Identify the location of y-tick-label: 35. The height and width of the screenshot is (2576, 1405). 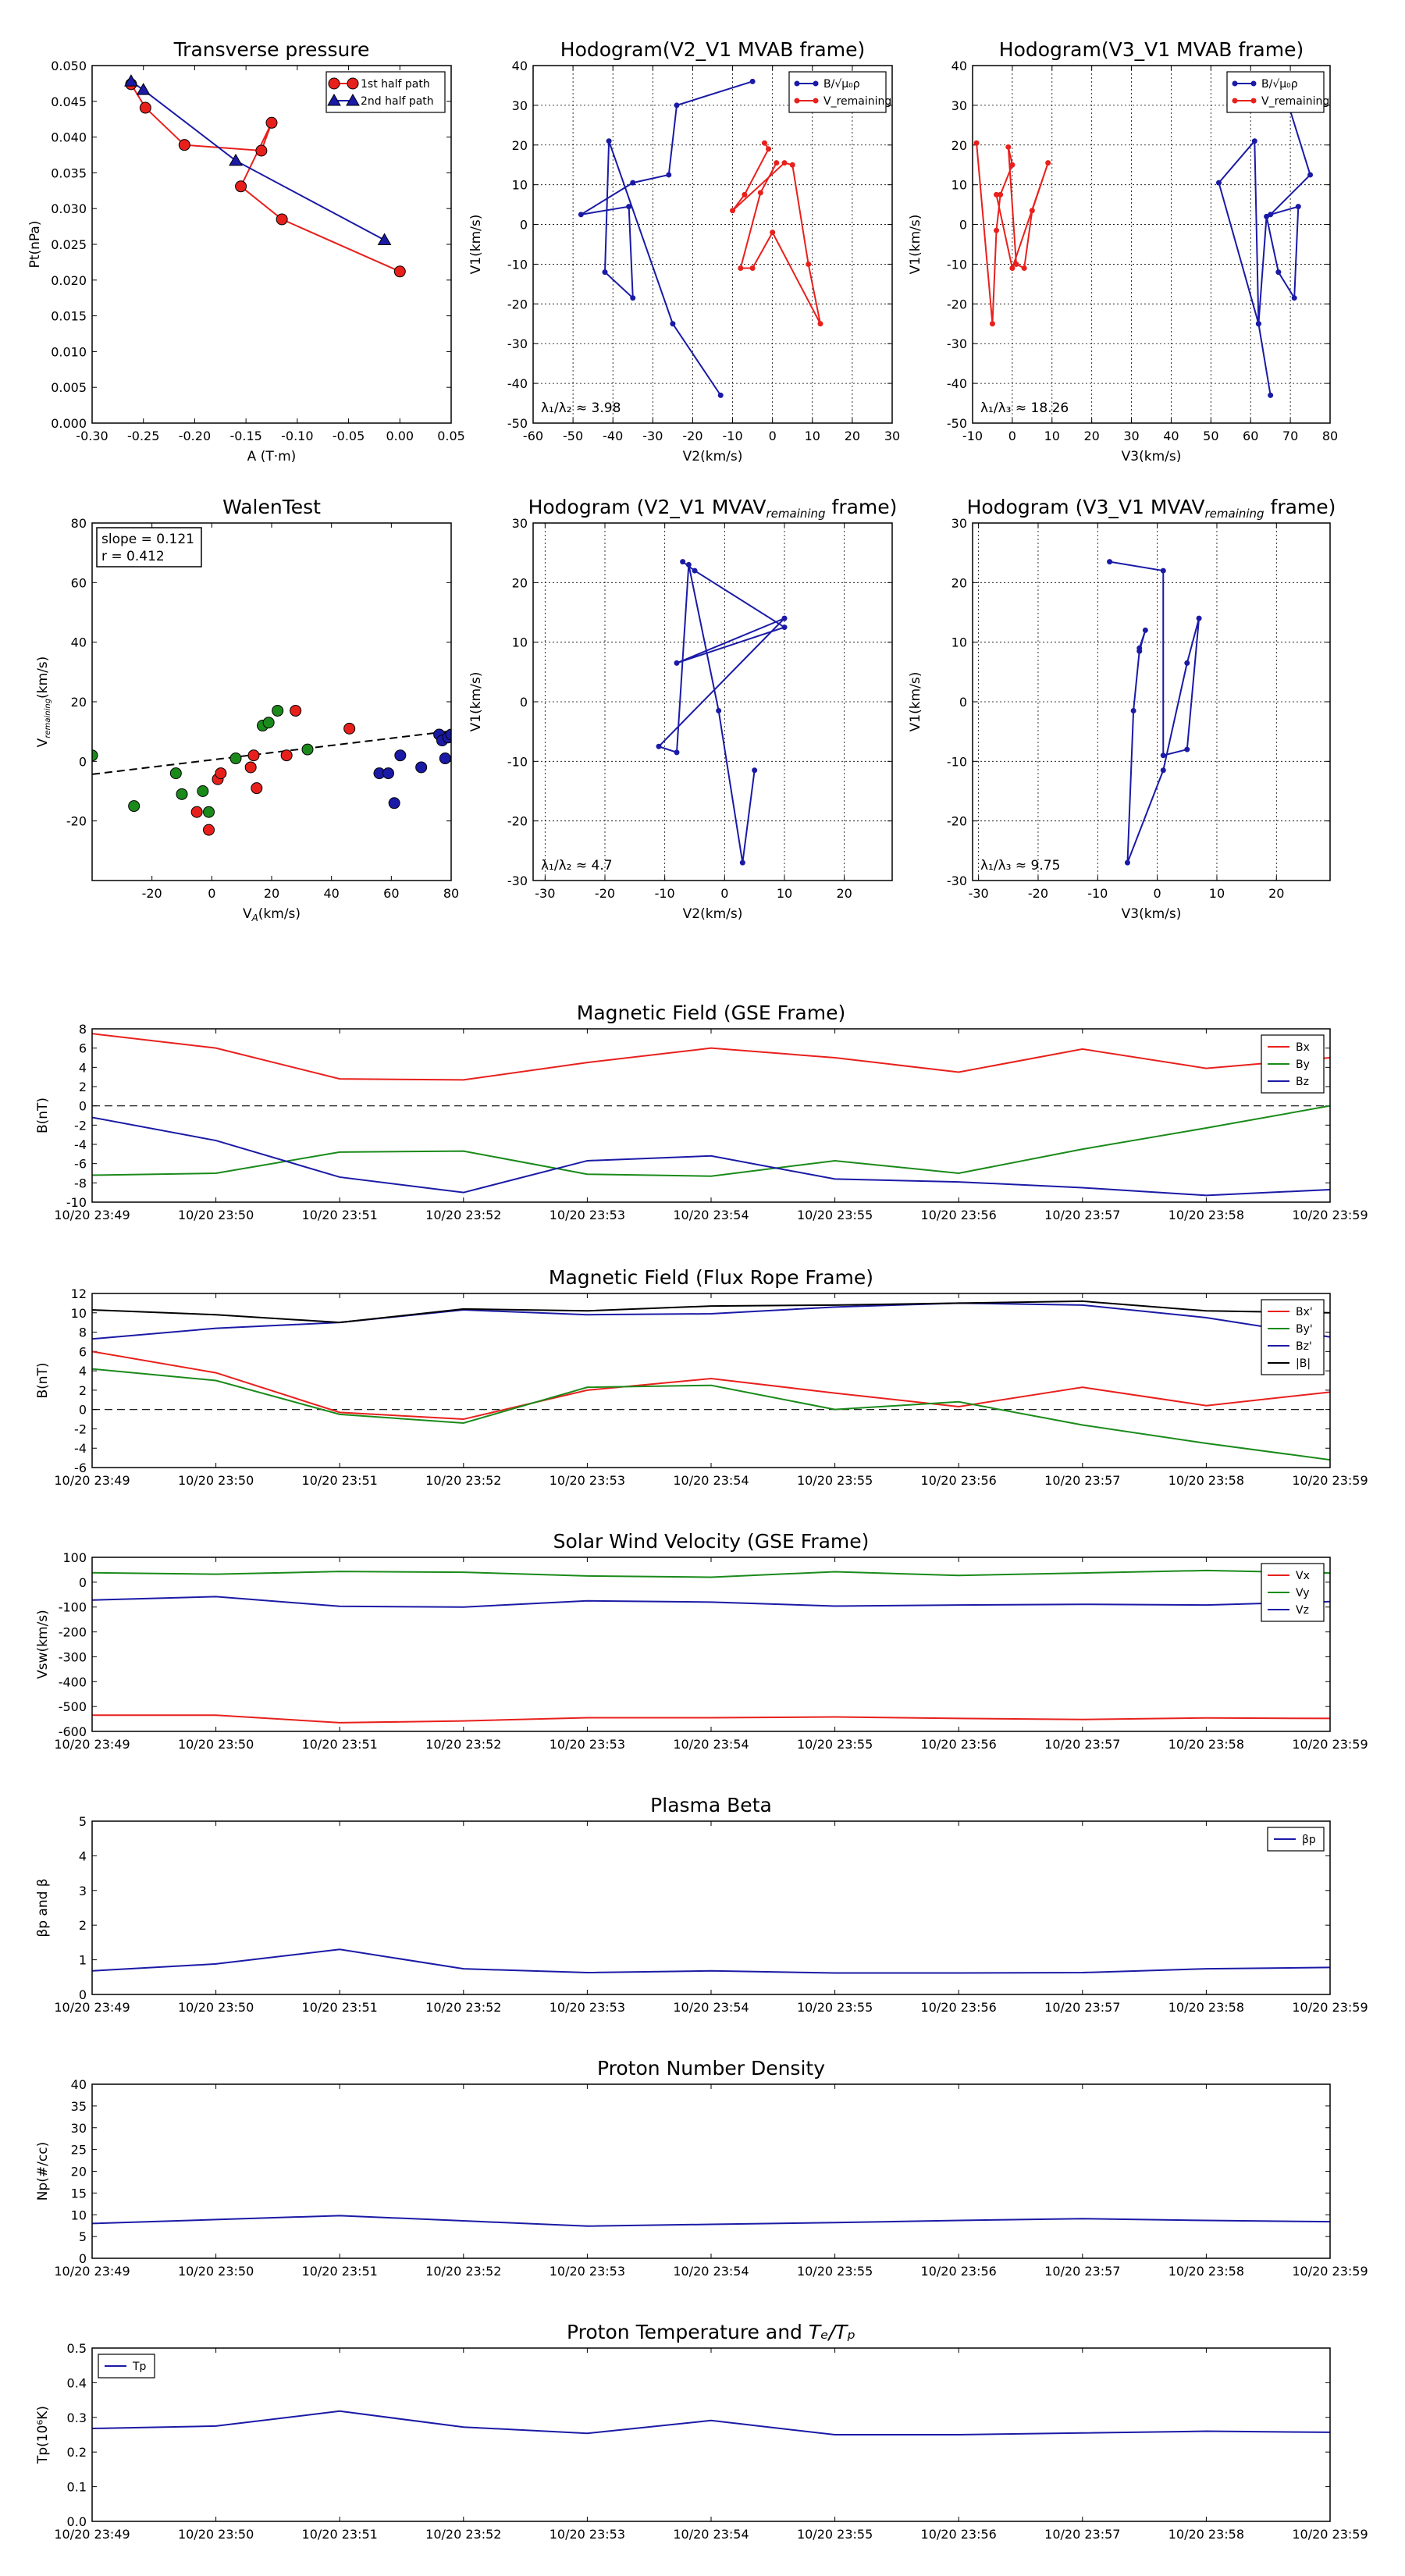
(79, 2106).